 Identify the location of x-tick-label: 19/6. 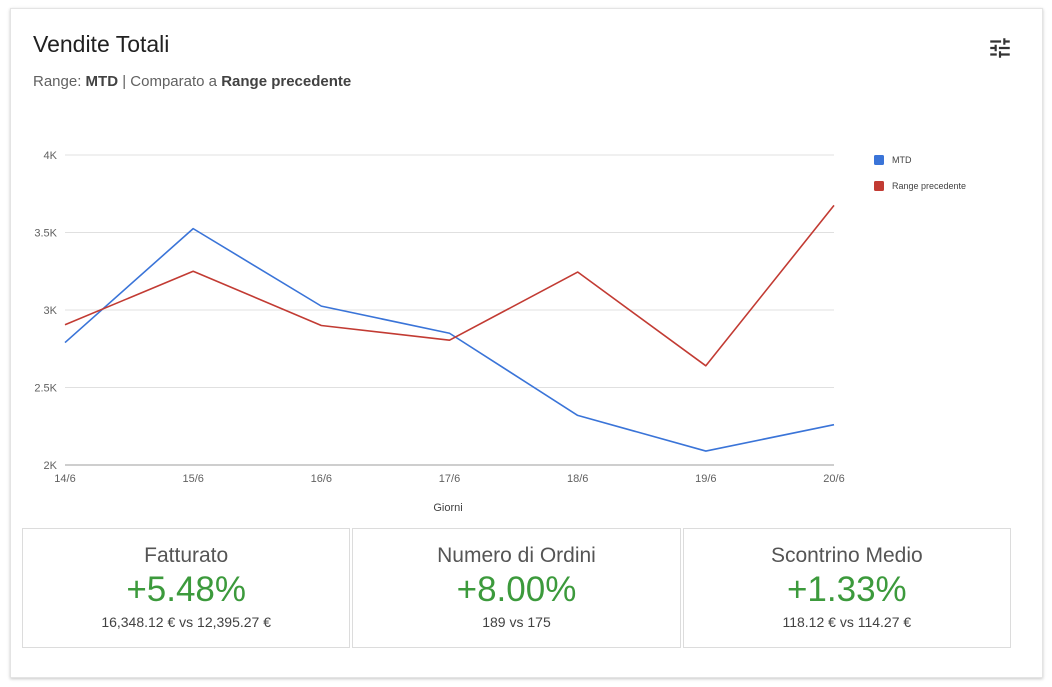
(705, 479).